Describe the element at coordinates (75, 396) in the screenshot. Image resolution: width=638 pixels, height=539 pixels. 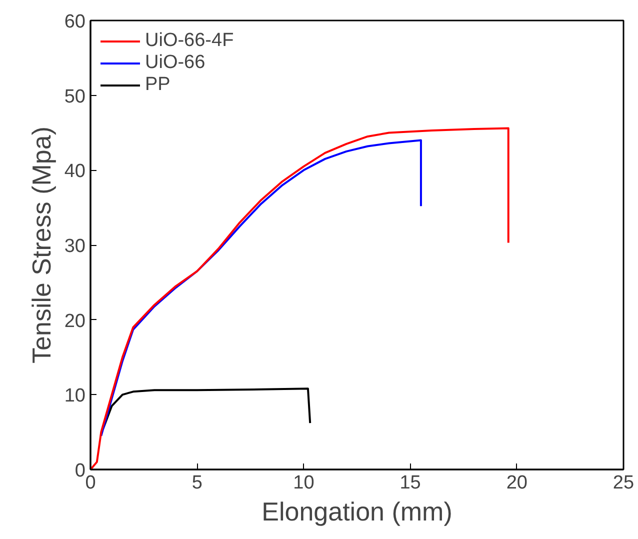
I see `y-tick-label: 10` at that location.